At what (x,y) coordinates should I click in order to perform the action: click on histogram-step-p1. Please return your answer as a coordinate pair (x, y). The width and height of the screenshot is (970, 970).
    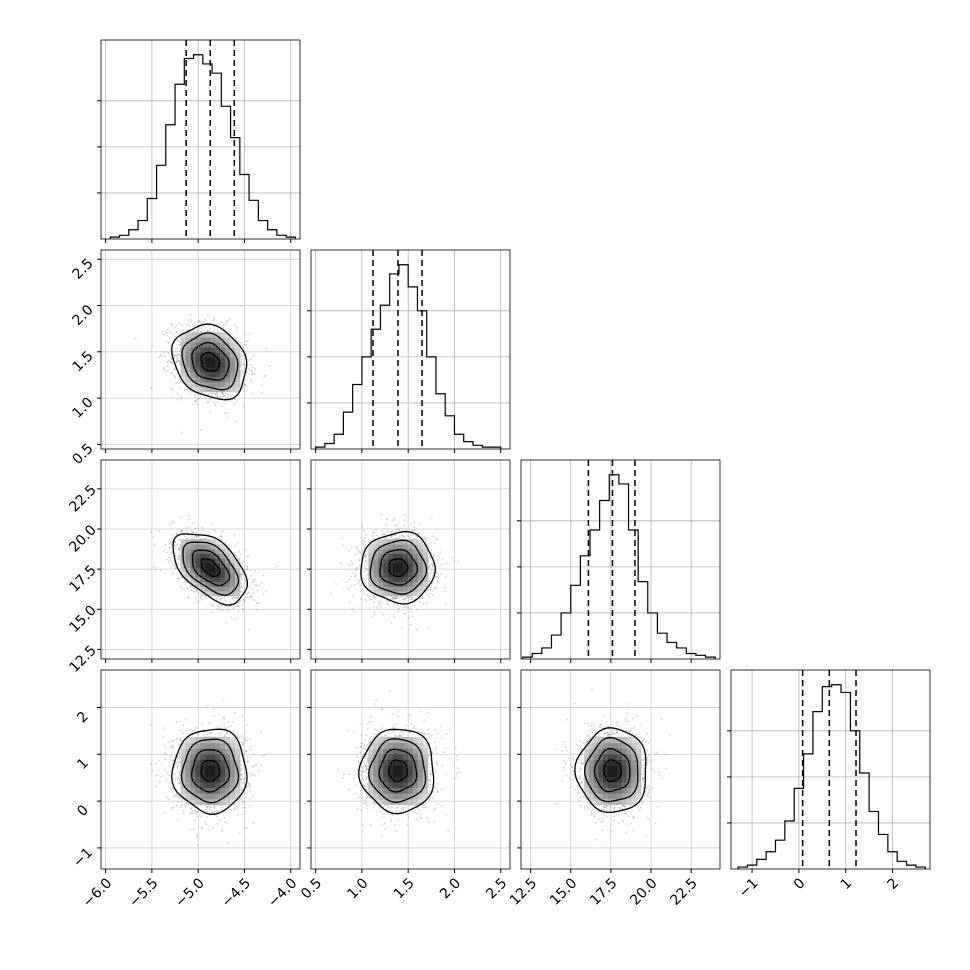
    Looking at the image, I should click on (408, 356).